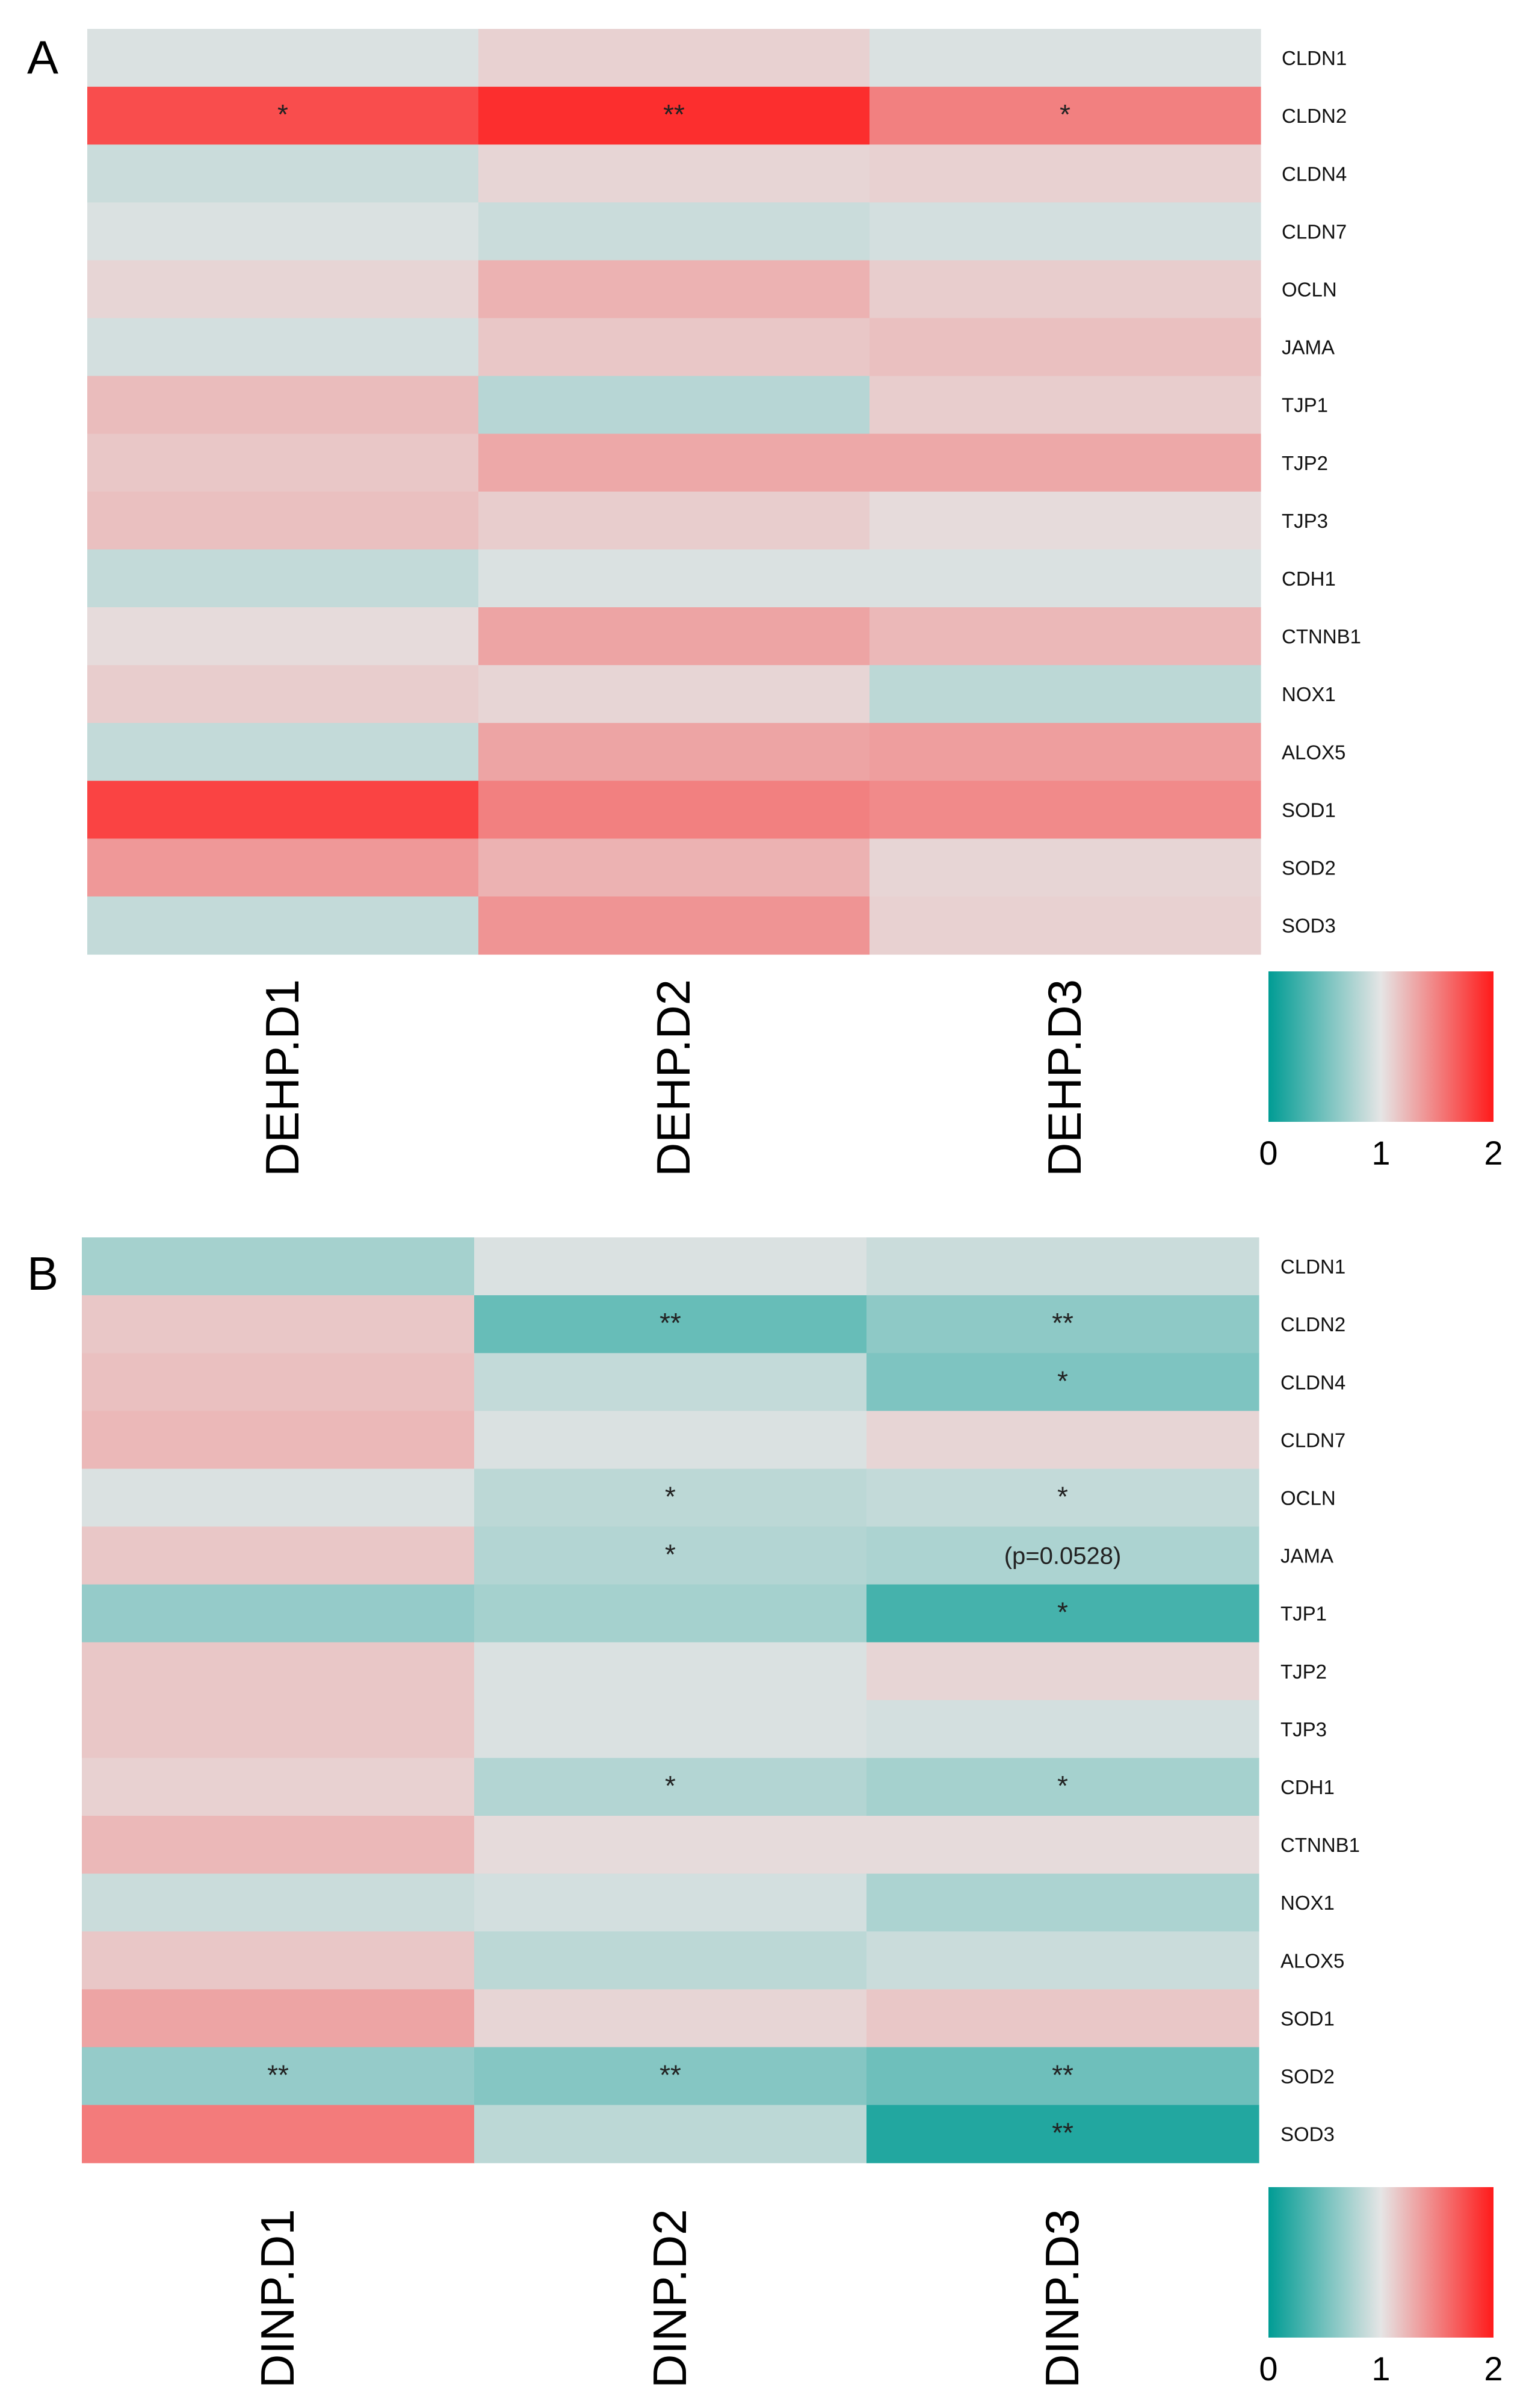 The height and width of the screenshot is (2408, 1529). What do you see at coordinates (1314, 231) in the screenshot?
I see `row-label: CLDN7` at bounding box center [1314, 231].